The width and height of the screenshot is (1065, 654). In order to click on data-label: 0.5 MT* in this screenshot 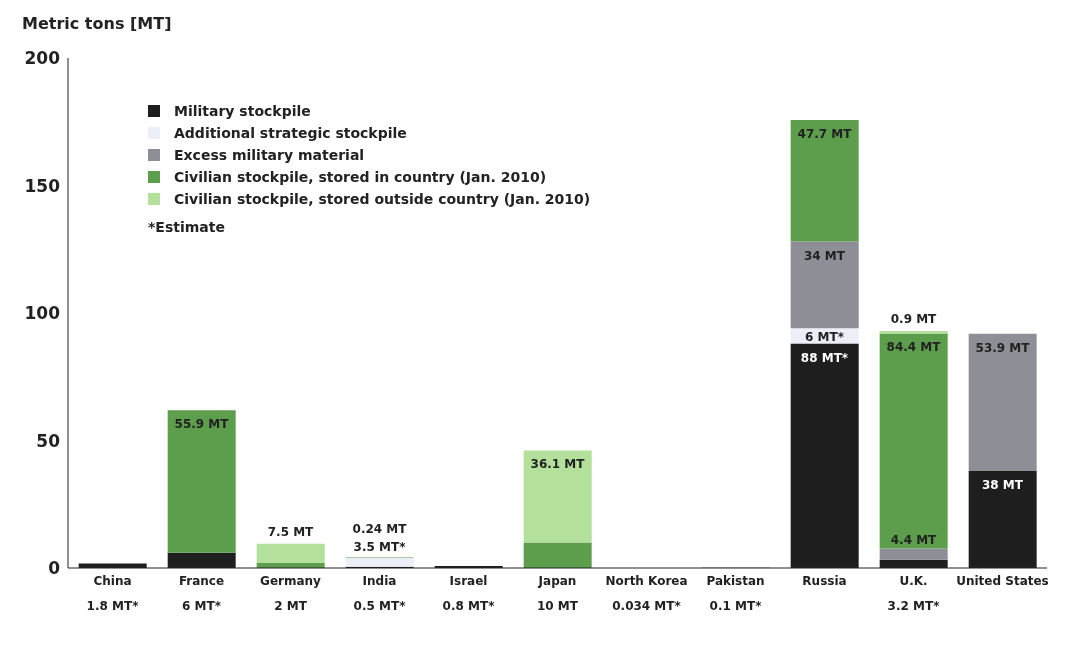, I will do `click(380, 606)`.